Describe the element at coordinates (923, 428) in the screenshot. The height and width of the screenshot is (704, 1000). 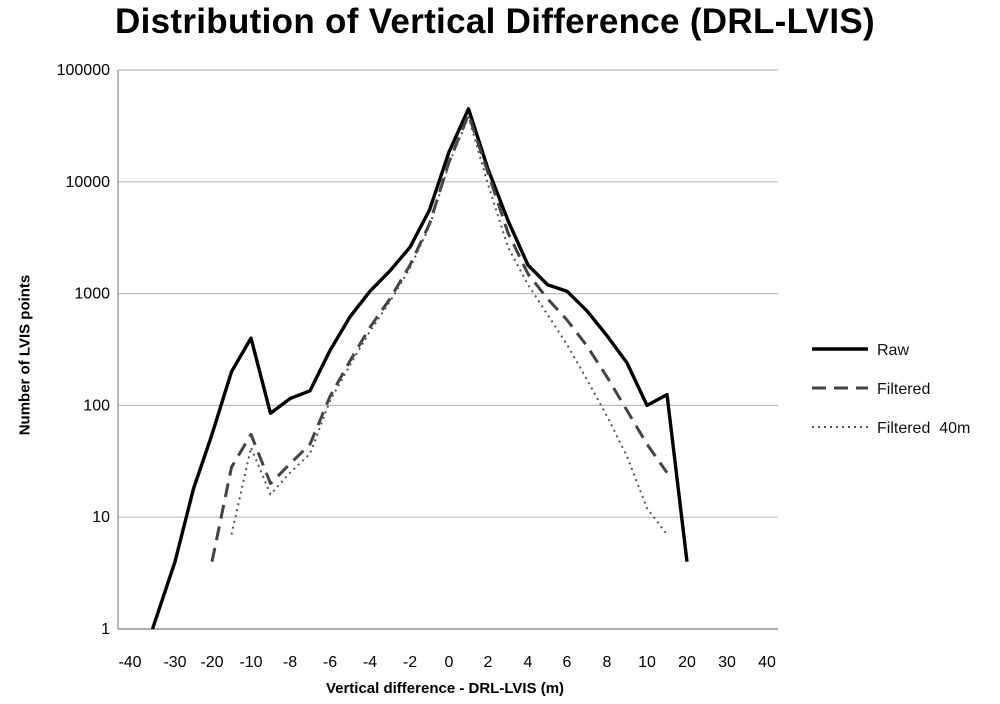
I see `legend-label: Filtered 40m` at that location.